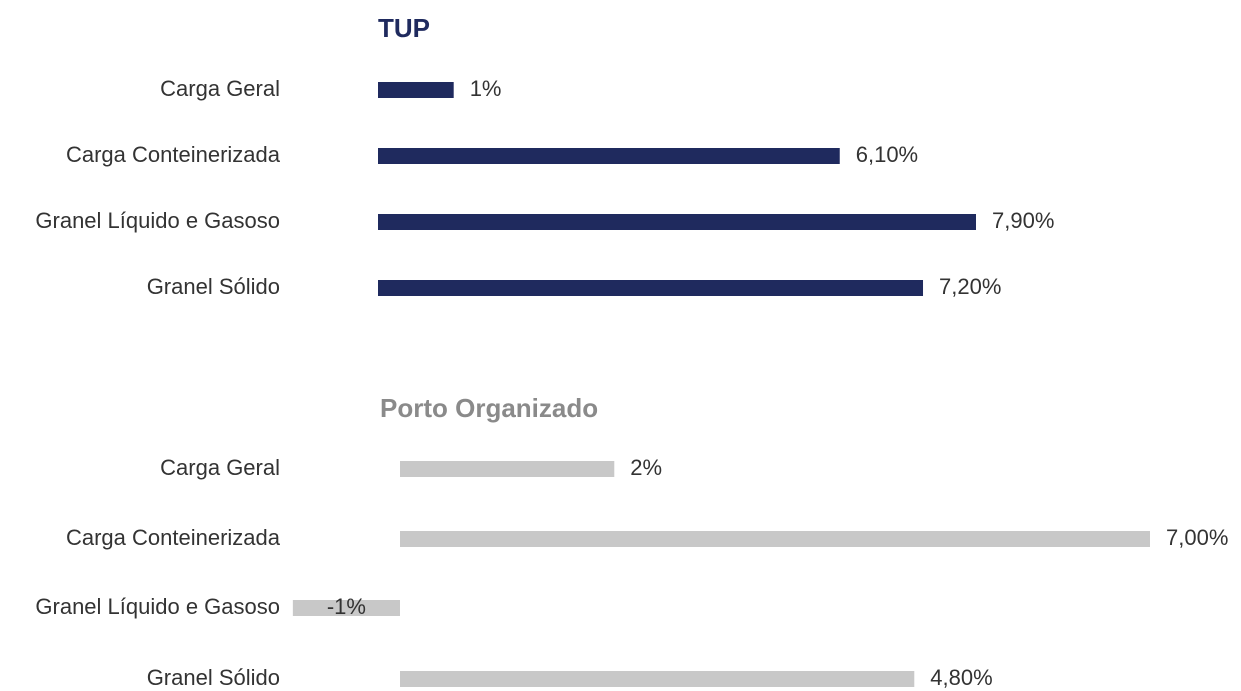 The image size is (1241, 691). Describe the element at coordinates (961, 677) in the screenshot. I see `value-label: 4,80%` at that location.